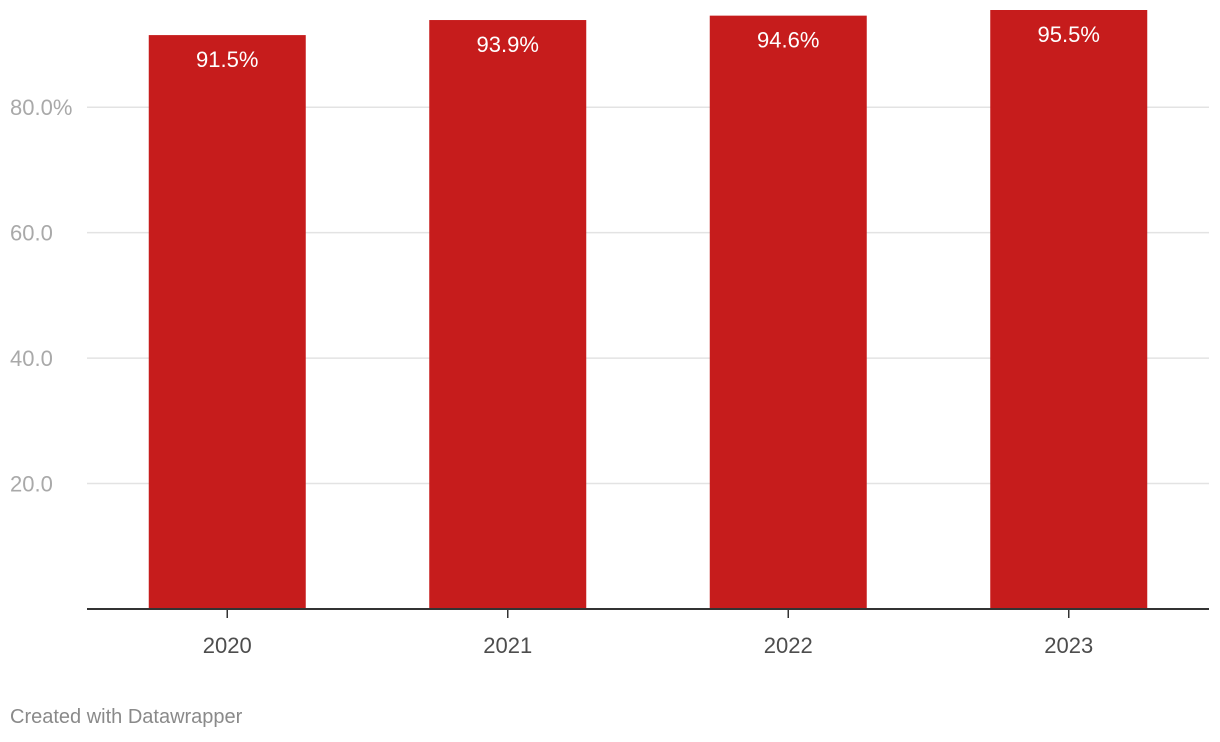 This screenshot has height=742, width=1220. What do you see at coordinates (1069, 34) in the screenshot?
I see `data-label-2023: 95.5%` at bounding box center [1069, 34].